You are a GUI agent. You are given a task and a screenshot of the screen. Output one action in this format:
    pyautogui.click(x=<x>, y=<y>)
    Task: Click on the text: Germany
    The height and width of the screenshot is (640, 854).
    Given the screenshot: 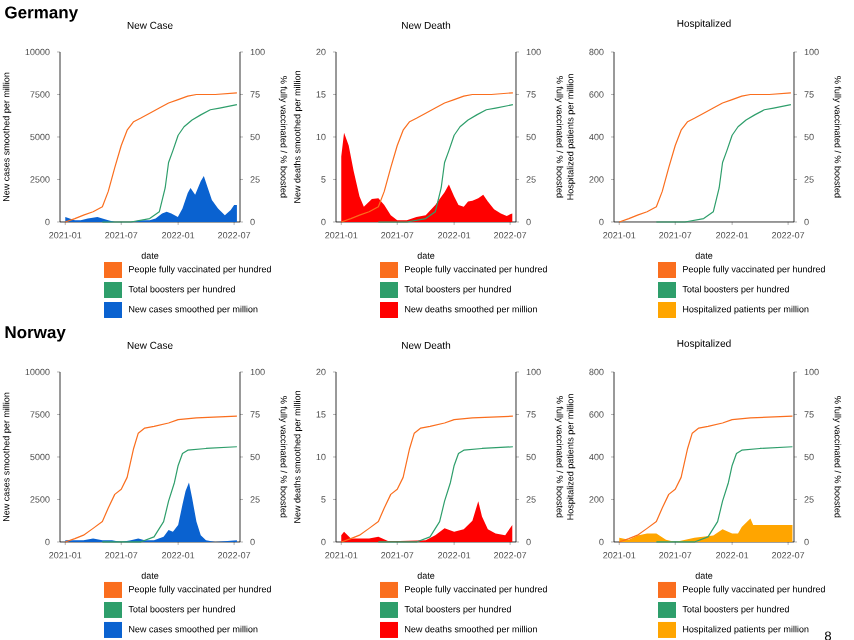 What is the action you would take?
    pyautogui.click(x=42, y=14)
    